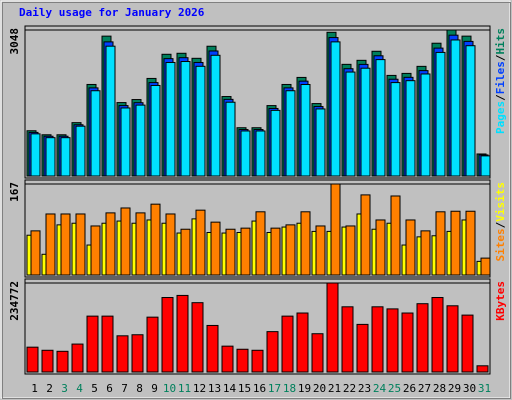 The width and height of the screenshot is (512, 400). Describe the element at coordinates (439, 388) in the screenshot. I see `x-tick-label: 28` at that location.